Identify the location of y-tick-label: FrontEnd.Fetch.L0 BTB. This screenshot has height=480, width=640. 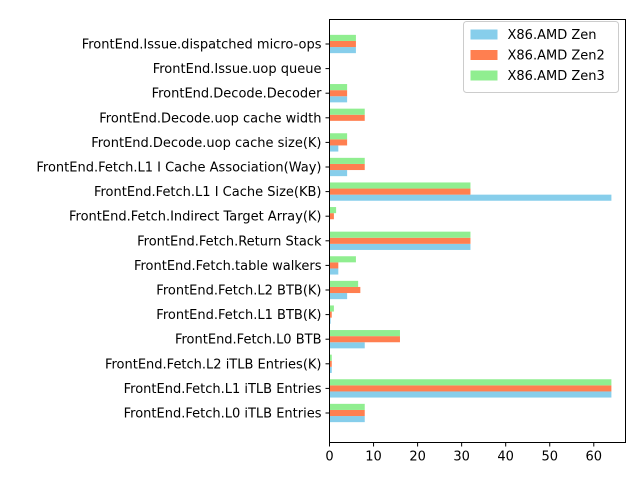
(248, 340).